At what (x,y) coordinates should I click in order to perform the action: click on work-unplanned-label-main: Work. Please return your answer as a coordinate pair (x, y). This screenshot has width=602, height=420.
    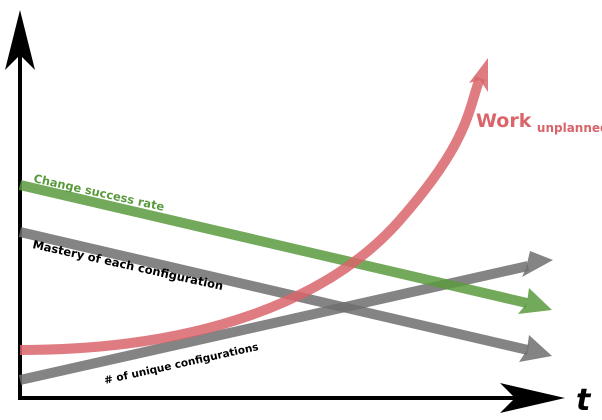
    Looking at the image, I should click on (504, 121).